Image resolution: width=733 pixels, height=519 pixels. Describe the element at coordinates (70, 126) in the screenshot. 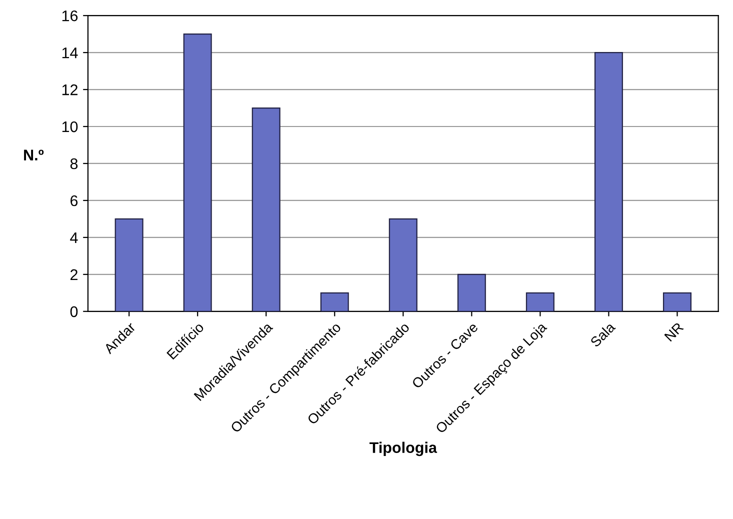

I see `y-tick-label: 10` at that location.